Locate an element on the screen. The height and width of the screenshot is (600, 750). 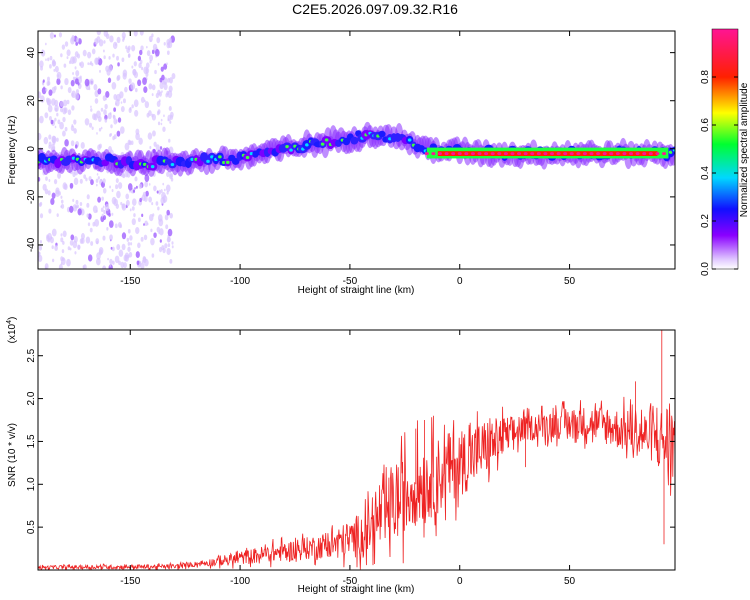
spectrogram-xtick-label: -50 is located at coordinates (350, 281).